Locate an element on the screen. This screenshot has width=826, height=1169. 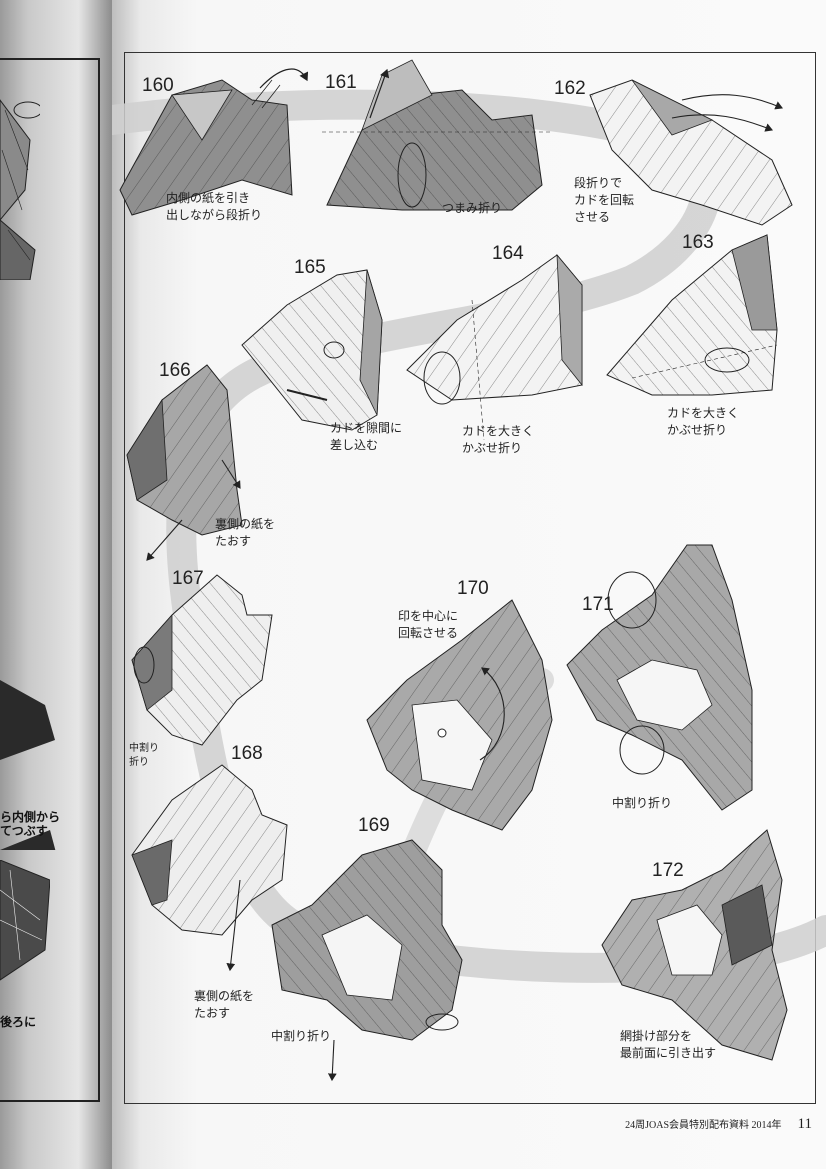
step-number: 171 is located at coordinates (598, 604).